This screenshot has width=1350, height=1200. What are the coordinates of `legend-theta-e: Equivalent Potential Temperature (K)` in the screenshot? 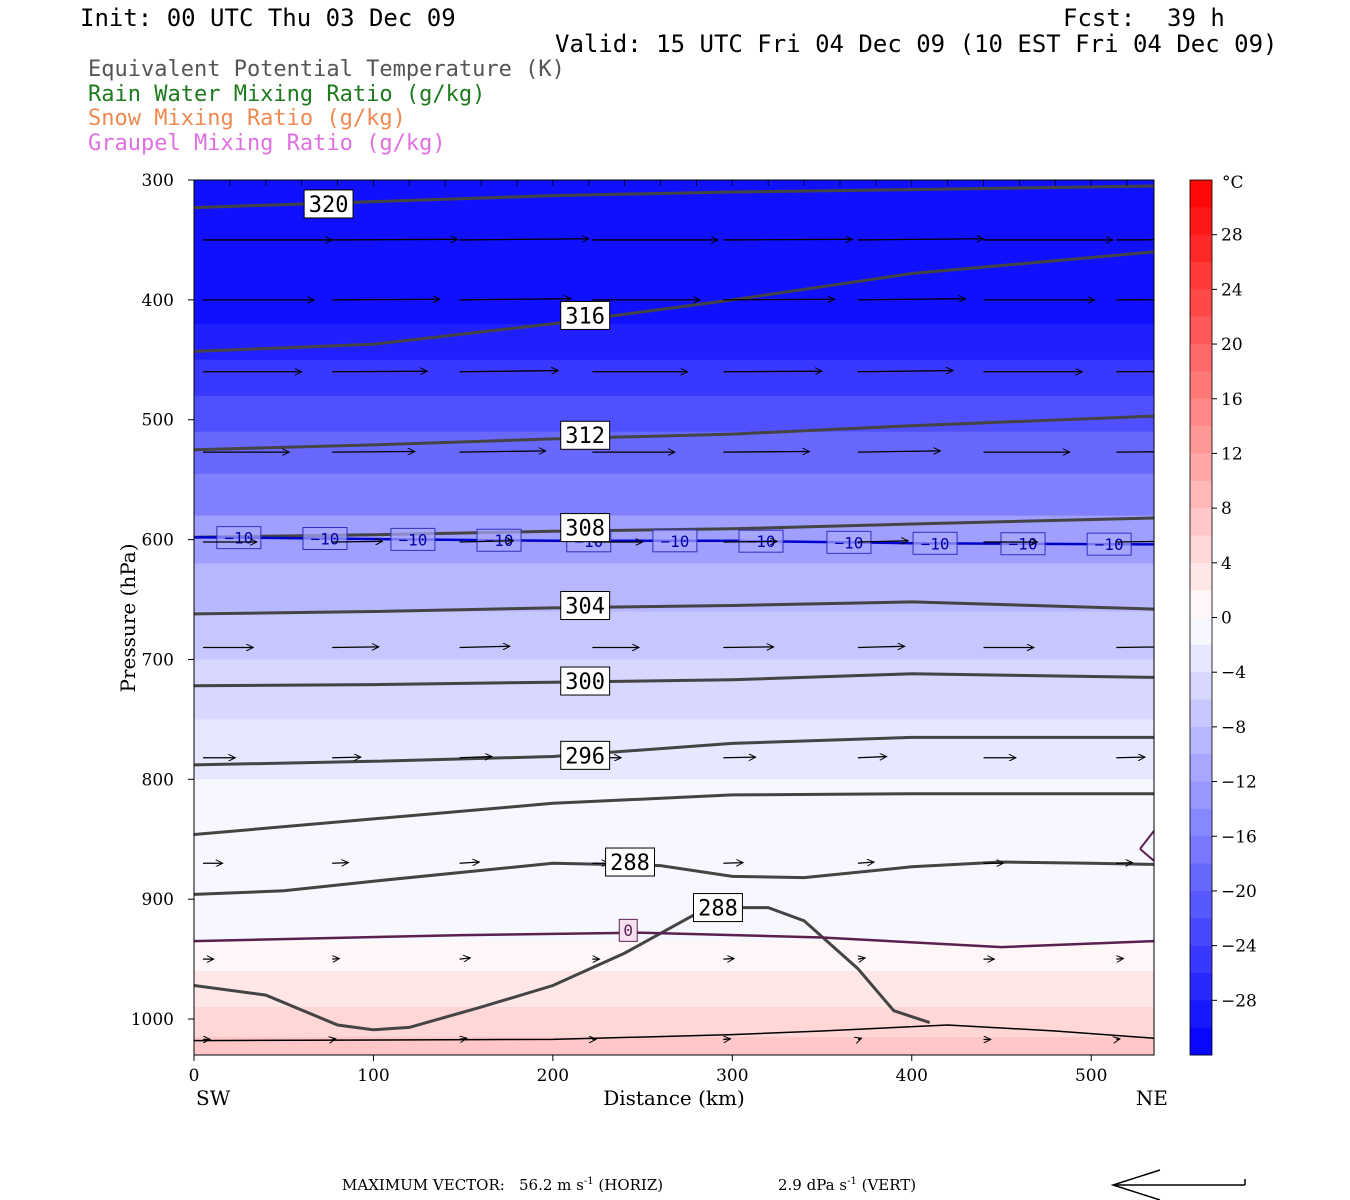 It's located at (326, 69).